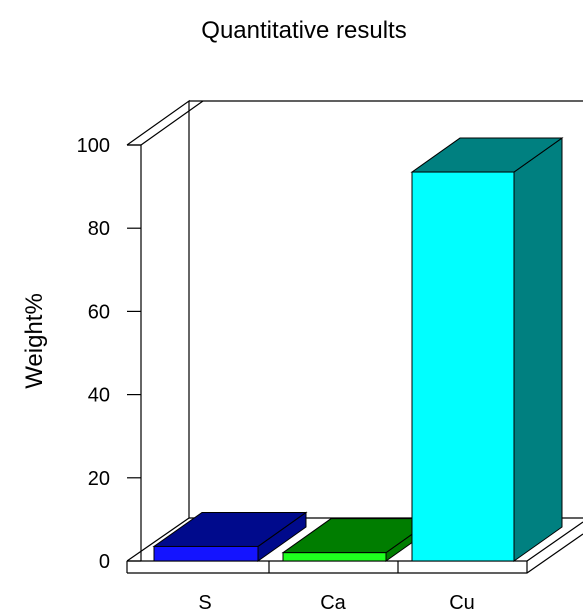  What do you see at coordinates (93, 146) in the screenshot?
I see `y-tick-label: 100` at bounding box center [93, 146].